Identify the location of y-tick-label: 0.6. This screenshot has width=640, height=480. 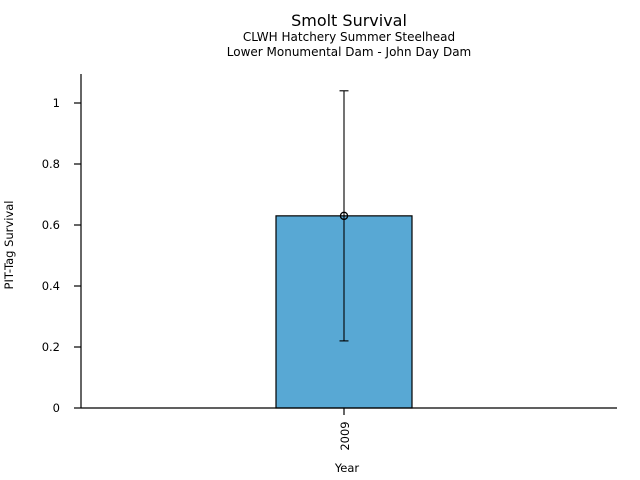
(51, 225).